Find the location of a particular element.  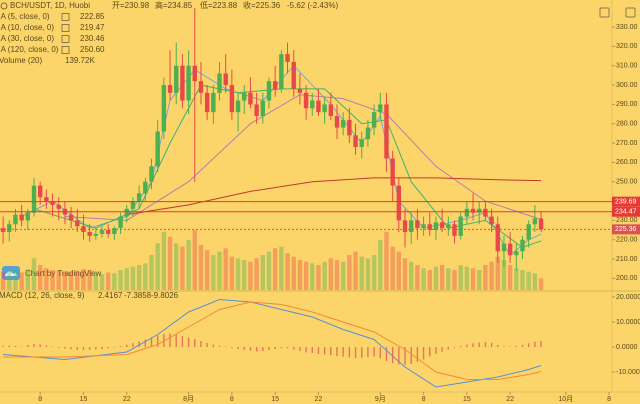

y-tick-label: 270.00 is located at coordinates (627, 143).